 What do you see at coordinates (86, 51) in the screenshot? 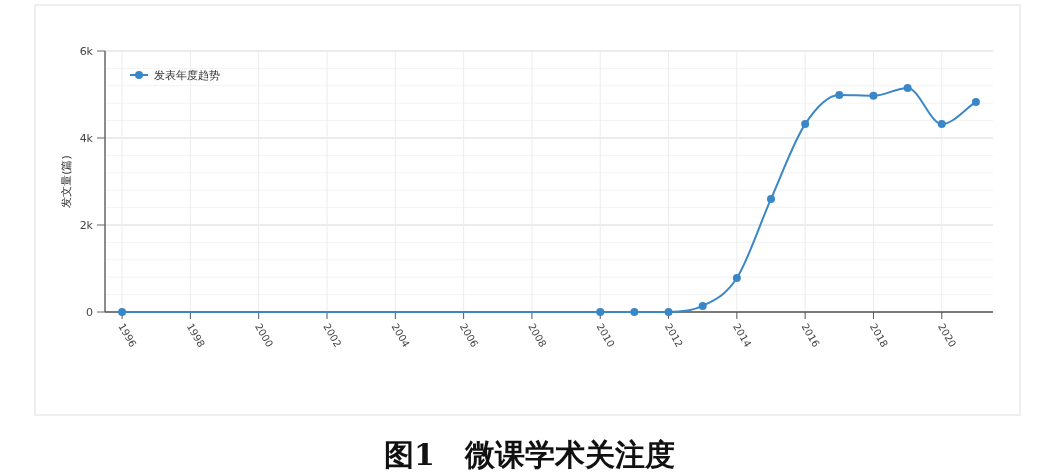
I see `y-tick-label: 6k` at bounding box center [86, 51].